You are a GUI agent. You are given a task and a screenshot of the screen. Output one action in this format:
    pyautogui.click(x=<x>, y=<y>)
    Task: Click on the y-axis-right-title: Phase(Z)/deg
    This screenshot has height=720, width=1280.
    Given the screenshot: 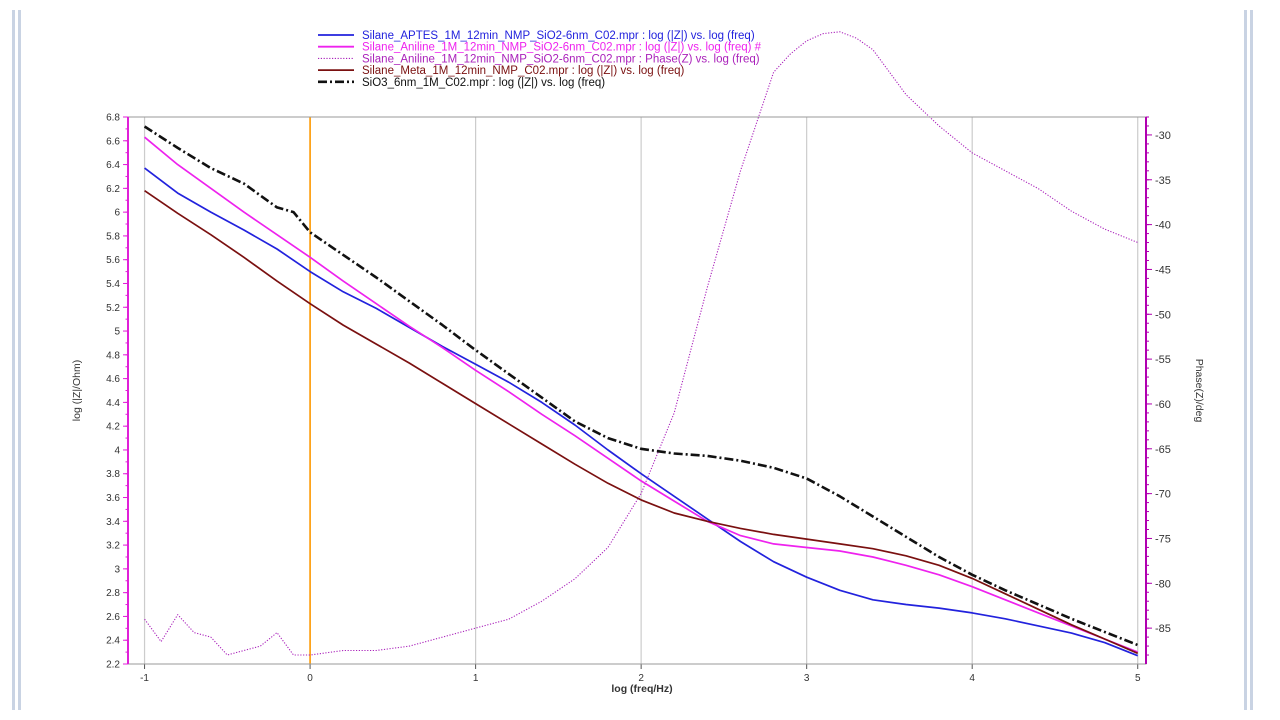 What is the action you would take?
    pyautogui.click(x=1199, y=391)
    